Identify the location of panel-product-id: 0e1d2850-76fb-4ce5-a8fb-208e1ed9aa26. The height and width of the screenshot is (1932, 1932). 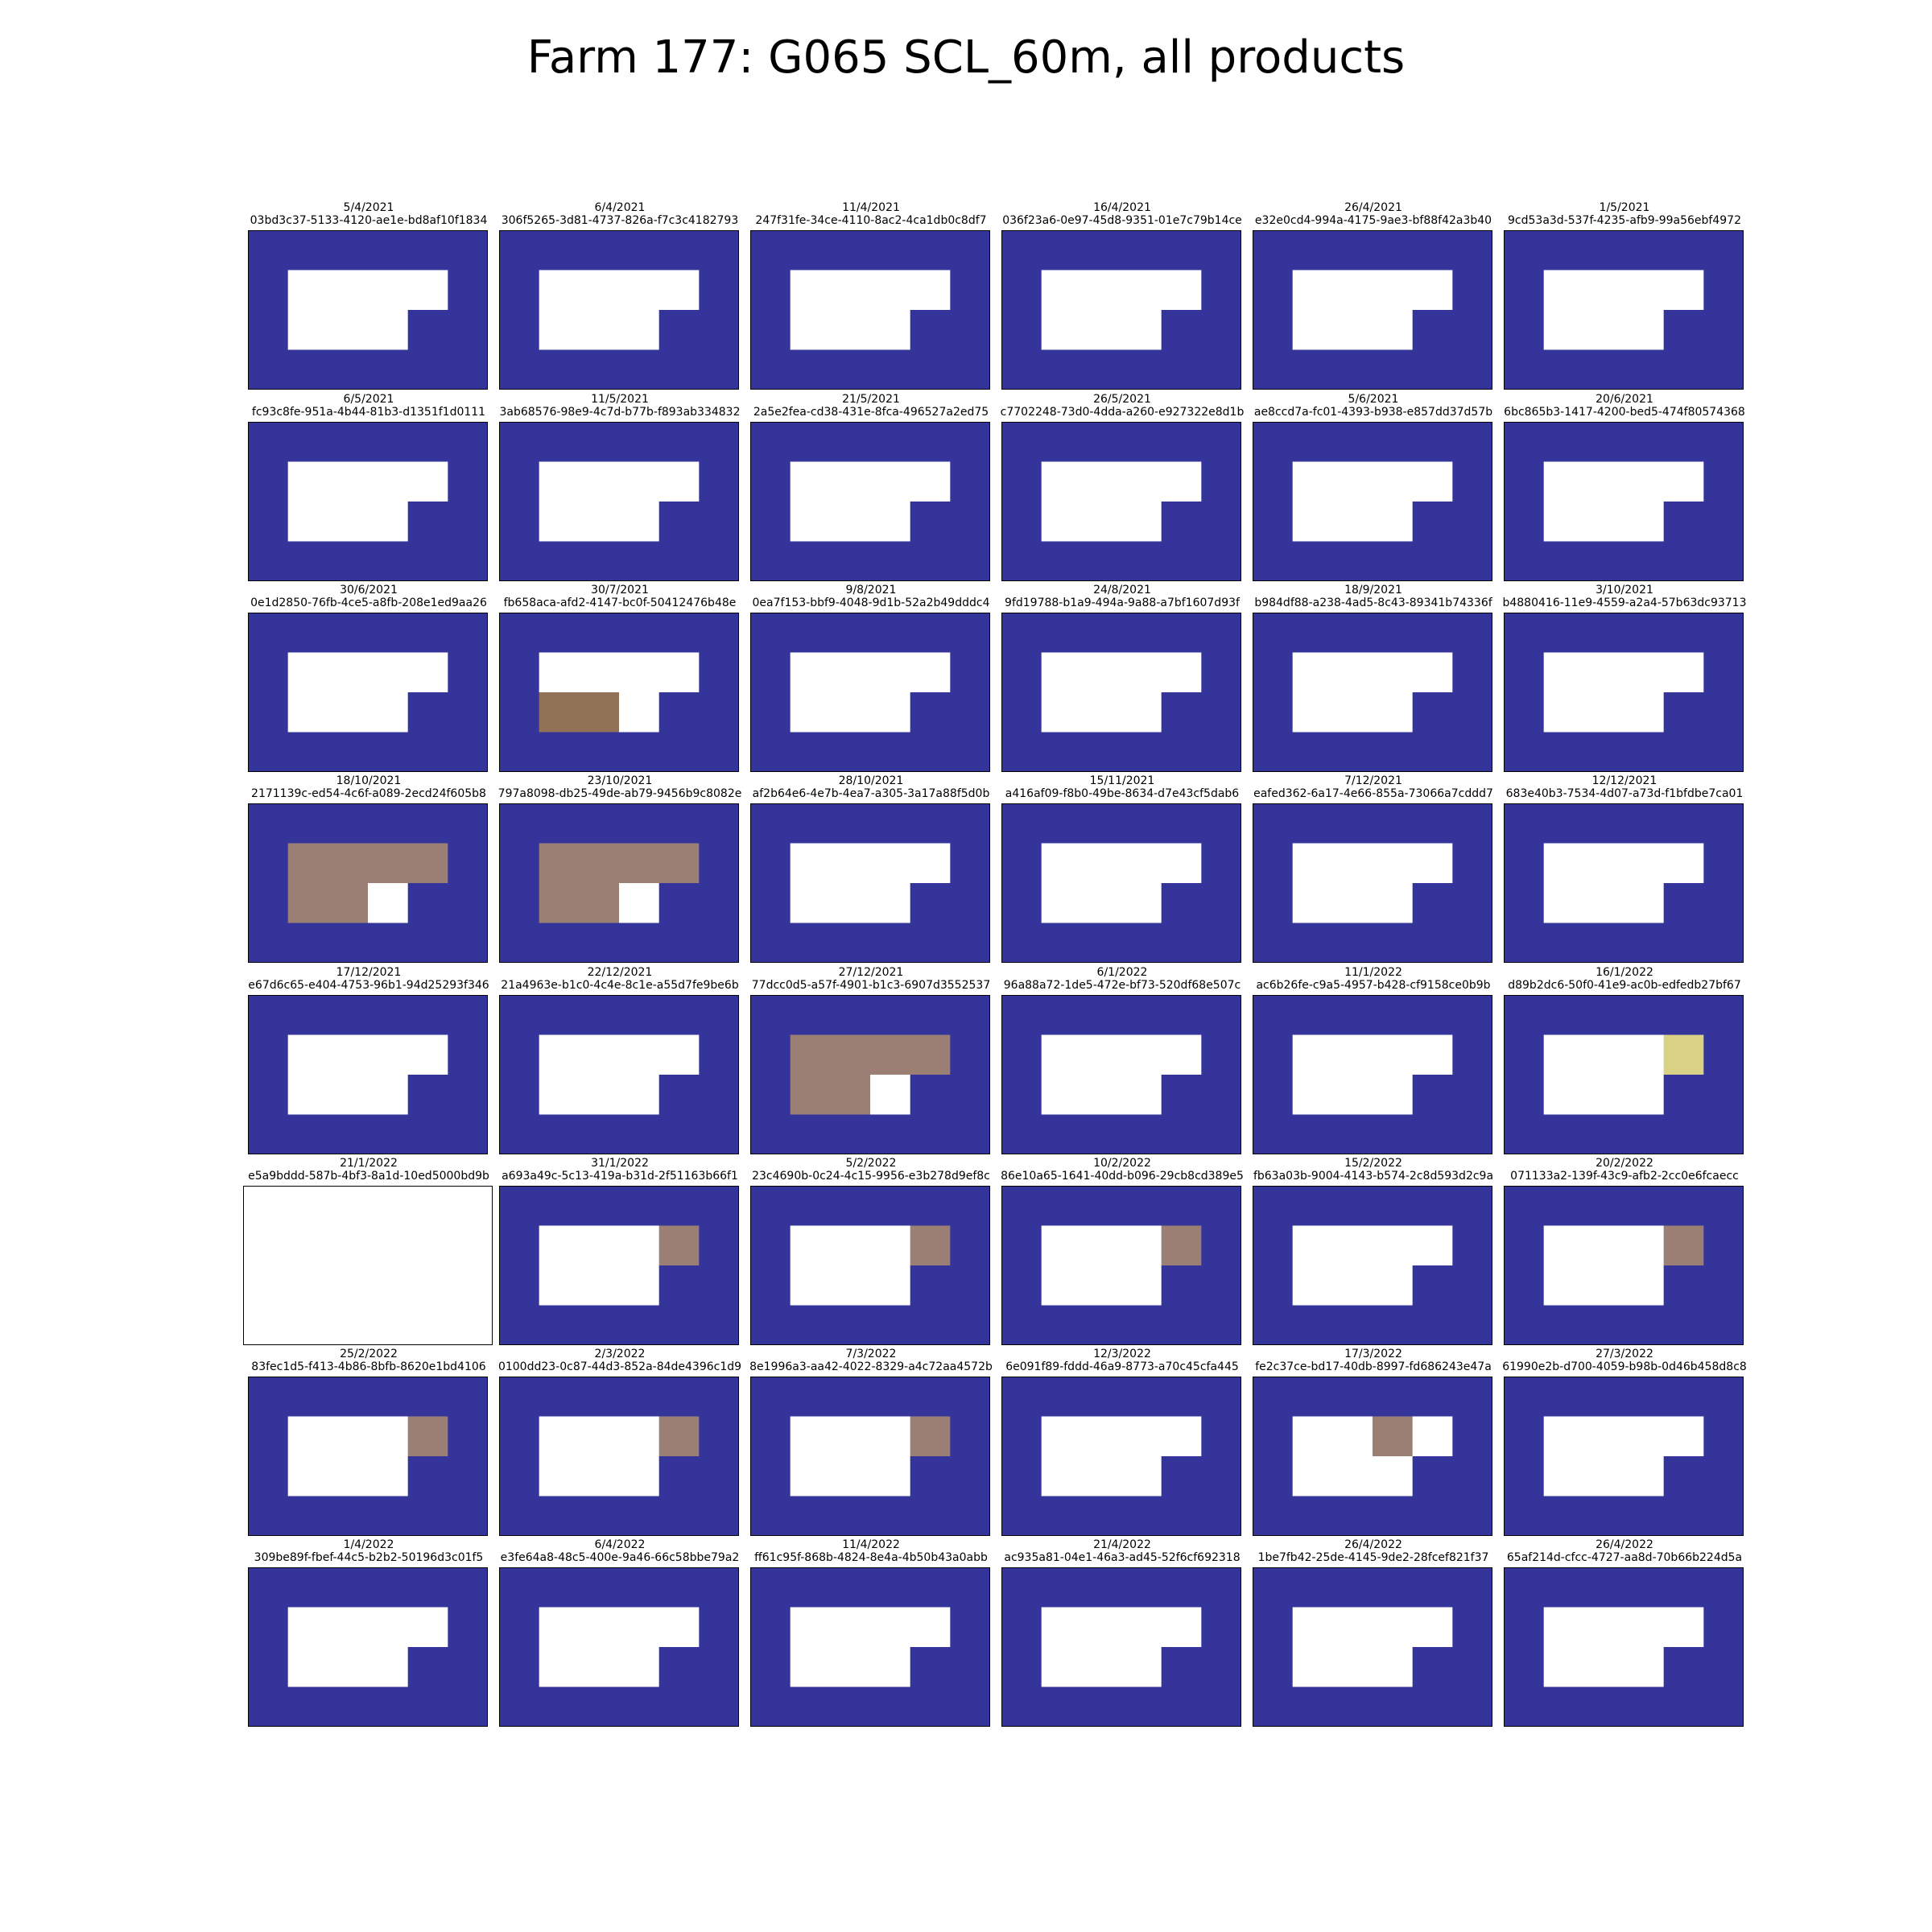
(368, 603).